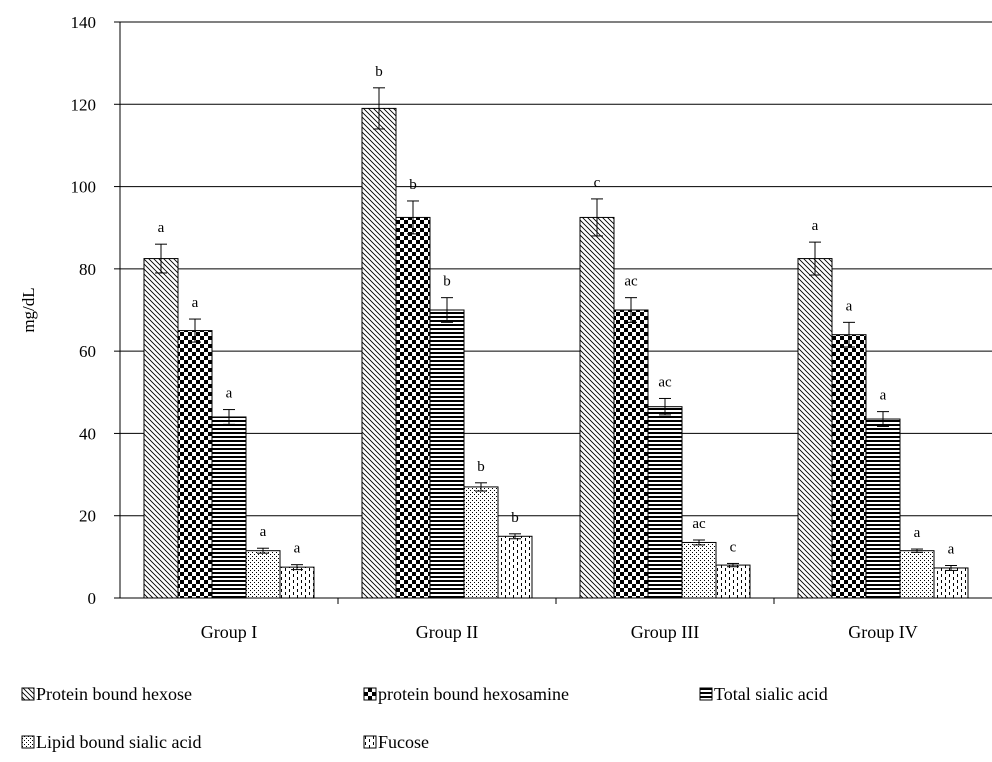 Image resolution: width=992 pixels, height=762 pixels. What do you see at coordinates (99, 433) in the screenshot?
I see `y-tick-40: 40` at bounding box center [99, 433].